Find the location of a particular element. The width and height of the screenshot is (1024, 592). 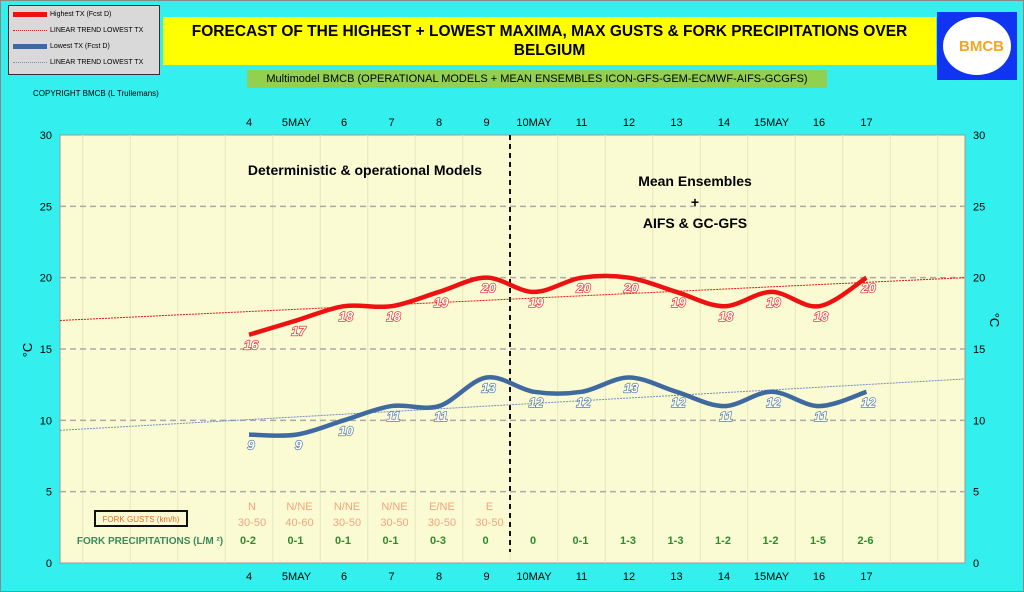

x-tick-label-top: 7 is located at coordinates (391, 123).